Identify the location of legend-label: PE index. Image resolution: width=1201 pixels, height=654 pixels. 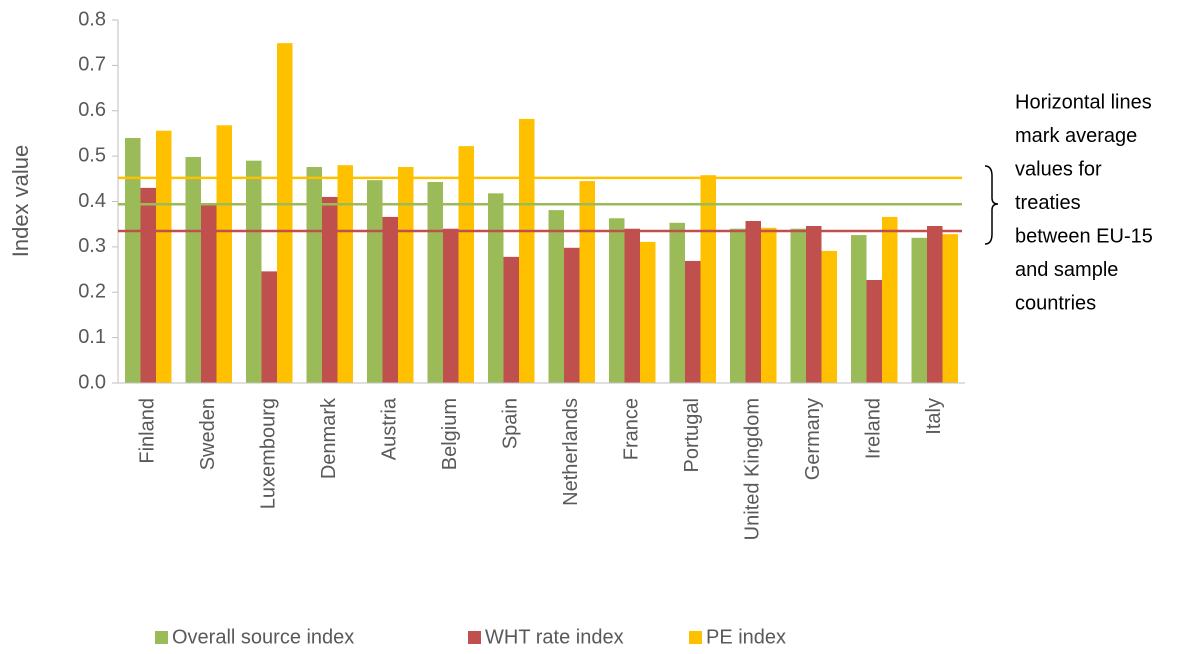
(746, 637).